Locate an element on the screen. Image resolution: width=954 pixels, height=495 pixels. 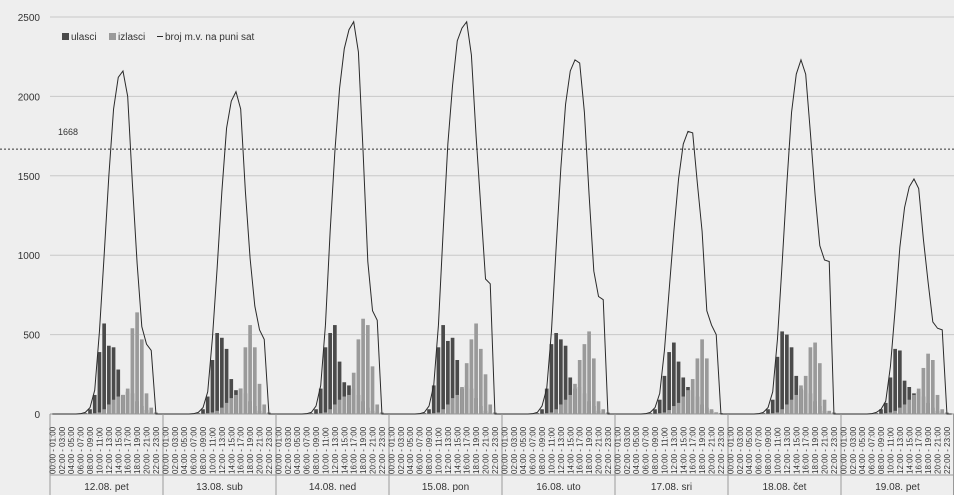
legend-label-line: broj m.v. na puni sat is located at coordinates (210, 37).